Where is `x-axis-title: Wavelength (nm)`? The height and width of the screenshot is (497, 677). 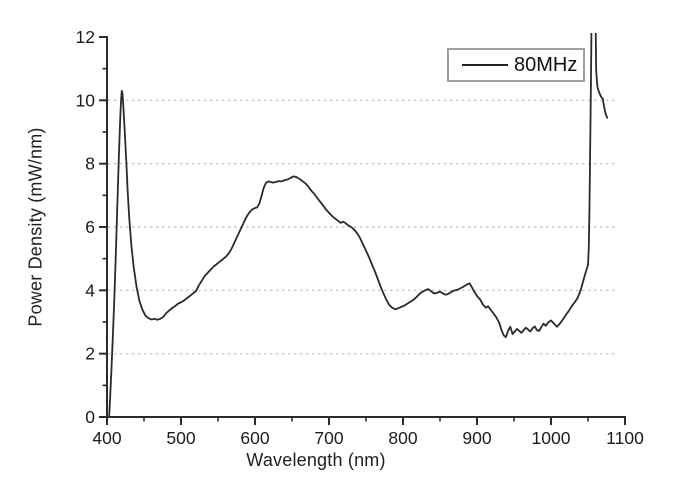
x-axis-title: Wavelength (nm) is located at coordinates (316, 460).